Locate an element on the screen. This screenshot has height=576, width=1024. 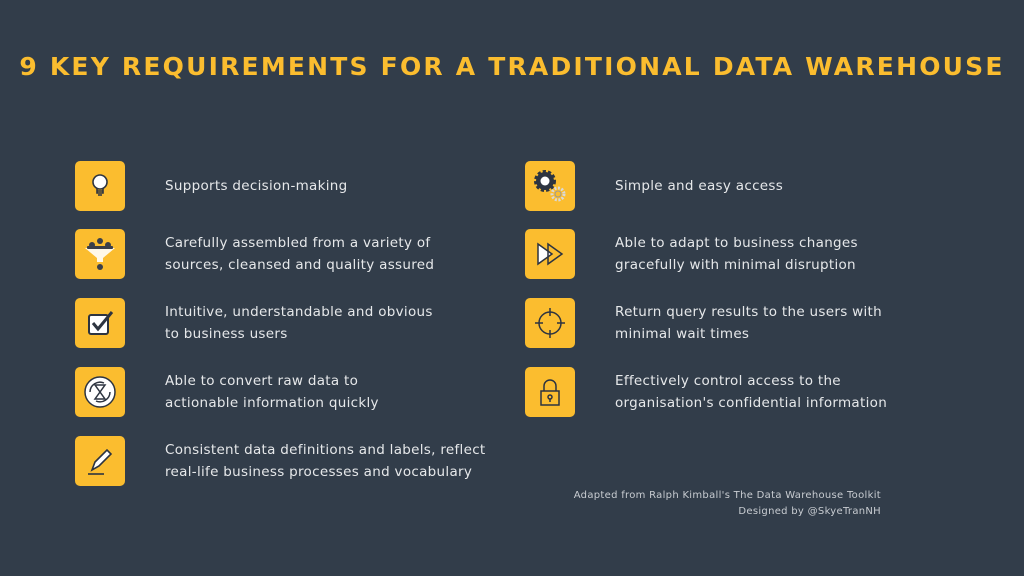
lock-icon is located at coordinates (550, 392).